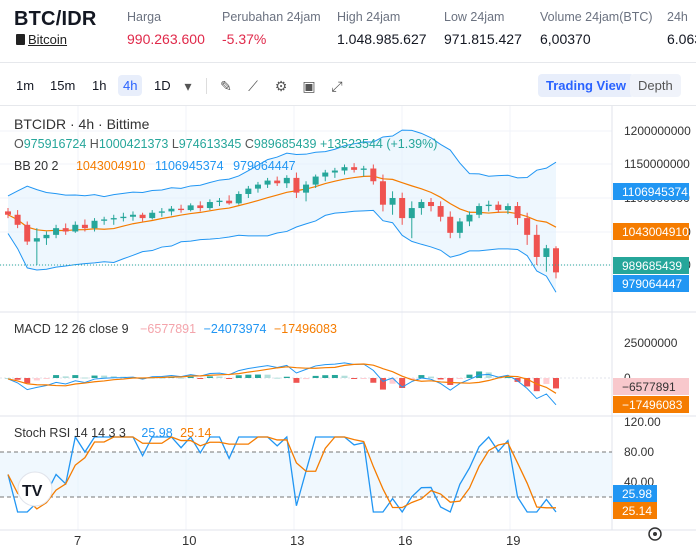 The height and width of the screenshot is (550, 696). What do you see at coordinates (655, 85) in the screenshot?
I see `depth-button: Depth` at bounding box center [655, 85].